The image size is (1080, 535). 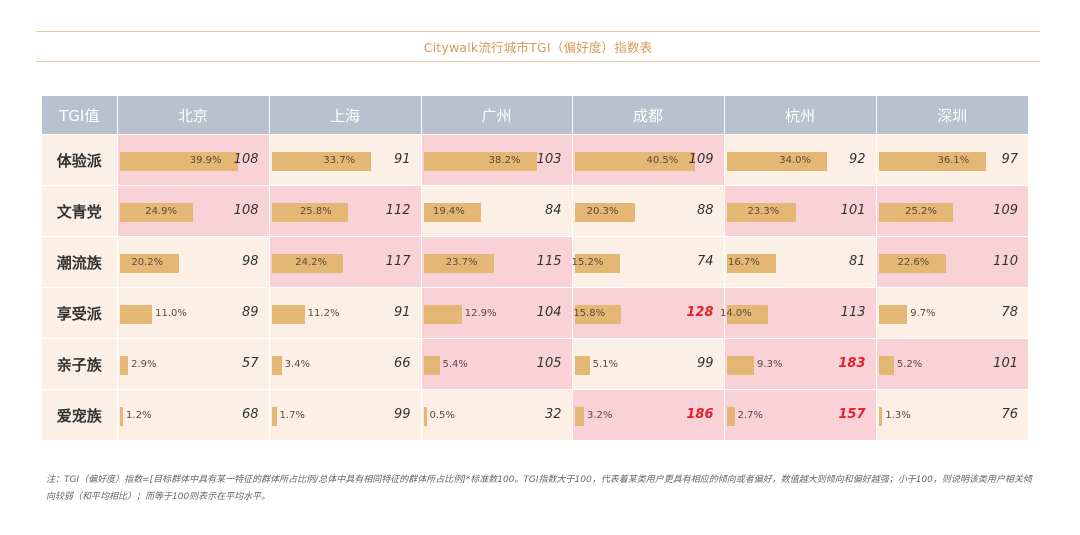 What do you see at coordinates (898, 415) in the screenshot?
I see `share-label: 1.3%` at bounding box center [898, 415].